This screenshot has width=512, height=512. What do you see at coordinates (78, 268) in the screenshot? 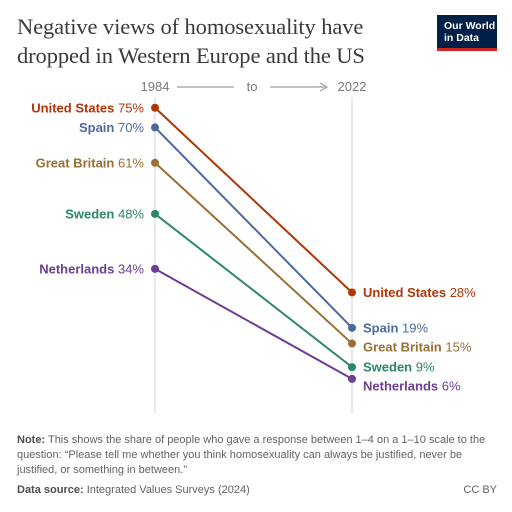
I see `start-label-name-netherlands: Netherlands` at bounding box center [78, 268].